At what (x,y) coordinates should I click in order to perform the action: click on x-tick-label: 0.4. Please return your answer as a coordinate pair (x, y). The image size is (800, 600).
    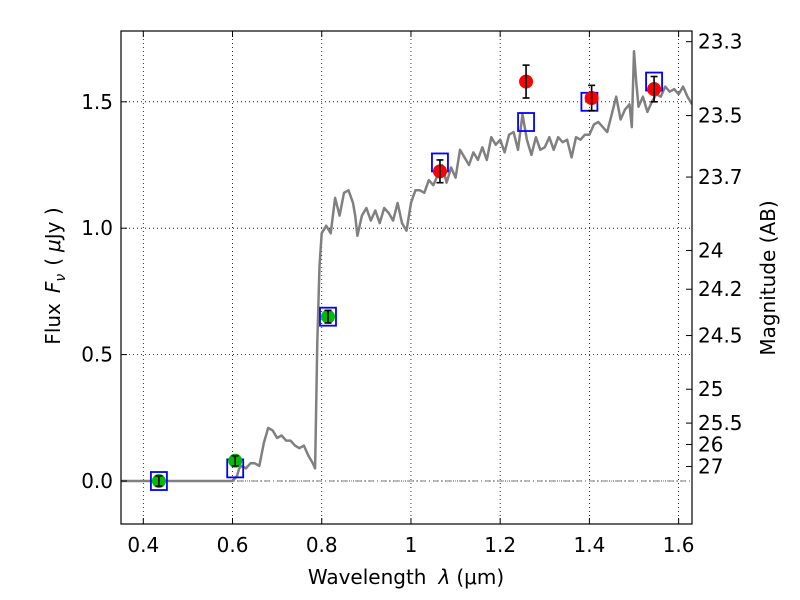
    Looking at the image, I should click on (143, 545).